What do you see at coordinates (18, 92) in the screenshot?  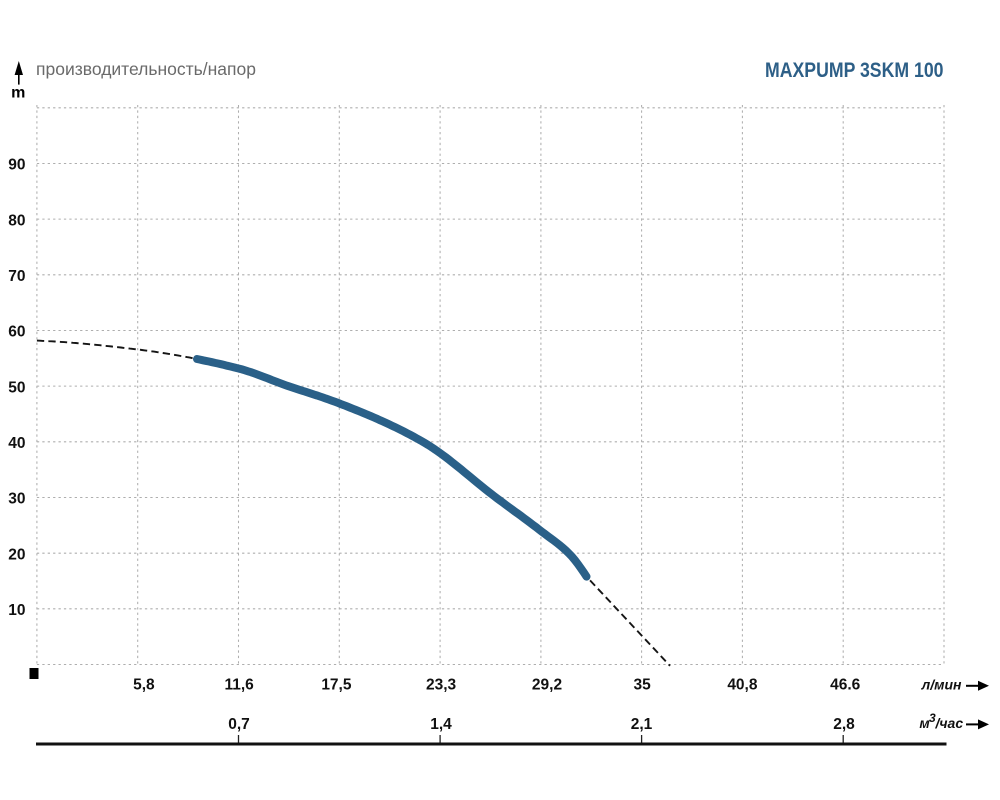 I see `svg-text: m` at bounding box center [18, 92].